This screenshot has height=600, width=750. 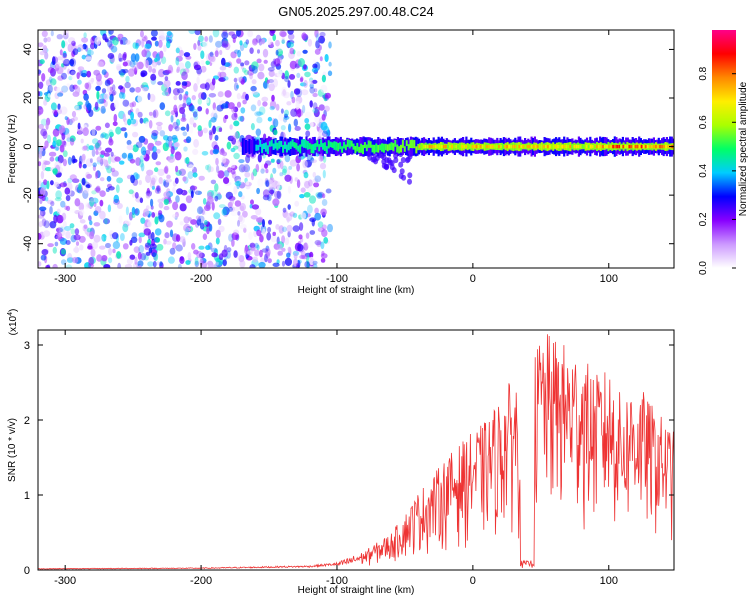 What do you see at coordinates (28, 49) in the screenshot?
I see `y-tick-label: 40` at bounding box center [28, 49].